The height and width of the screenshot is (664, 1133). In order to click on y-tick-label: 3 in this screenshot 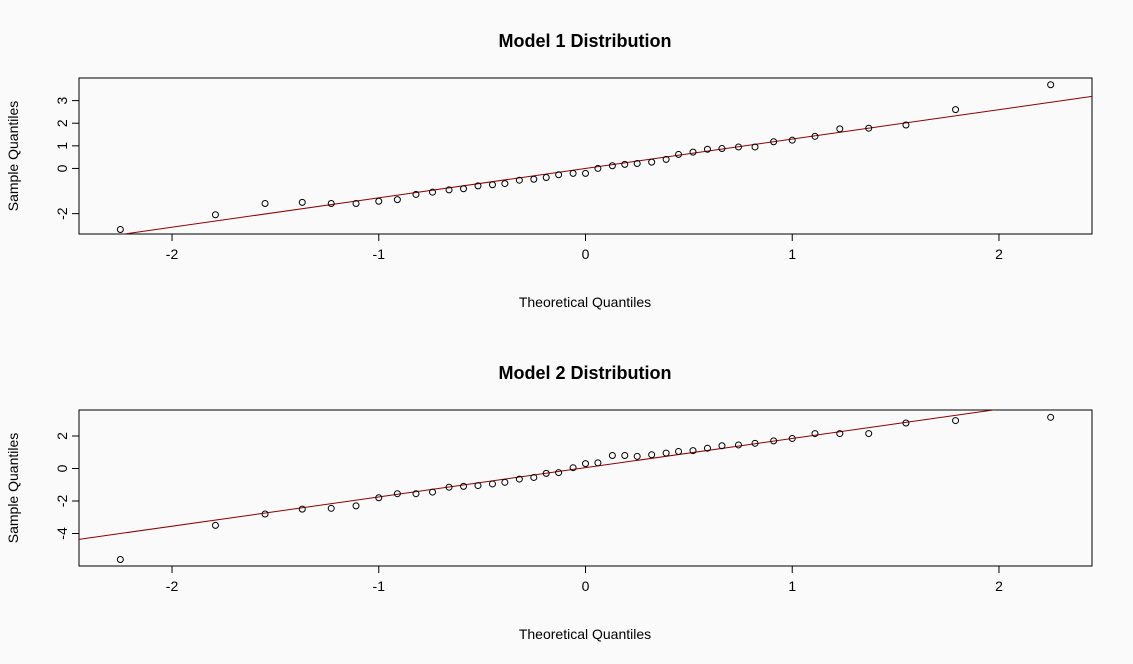, I will do `click(62, 101)`.